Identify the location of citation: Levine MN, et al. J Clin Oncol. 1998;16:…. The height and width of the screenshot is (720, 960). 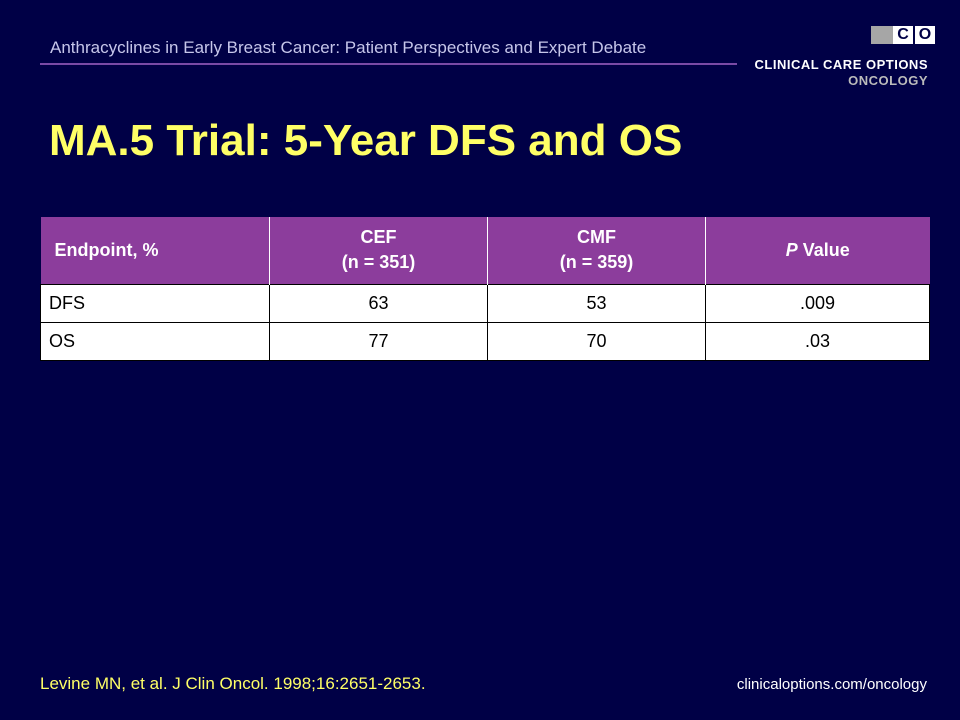
(233, 683).